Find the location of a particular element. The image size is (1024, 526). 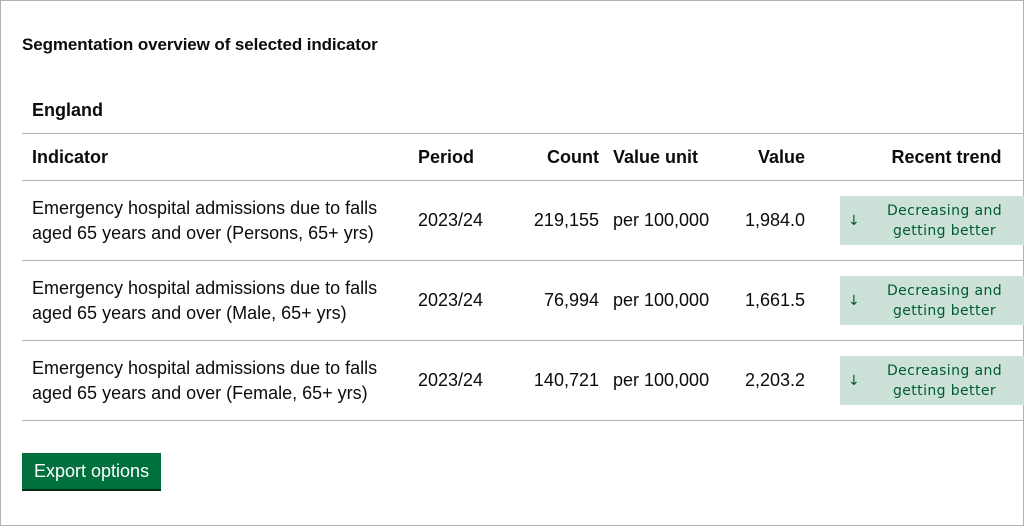

region-caption: England is located at coordinates (67, 110).